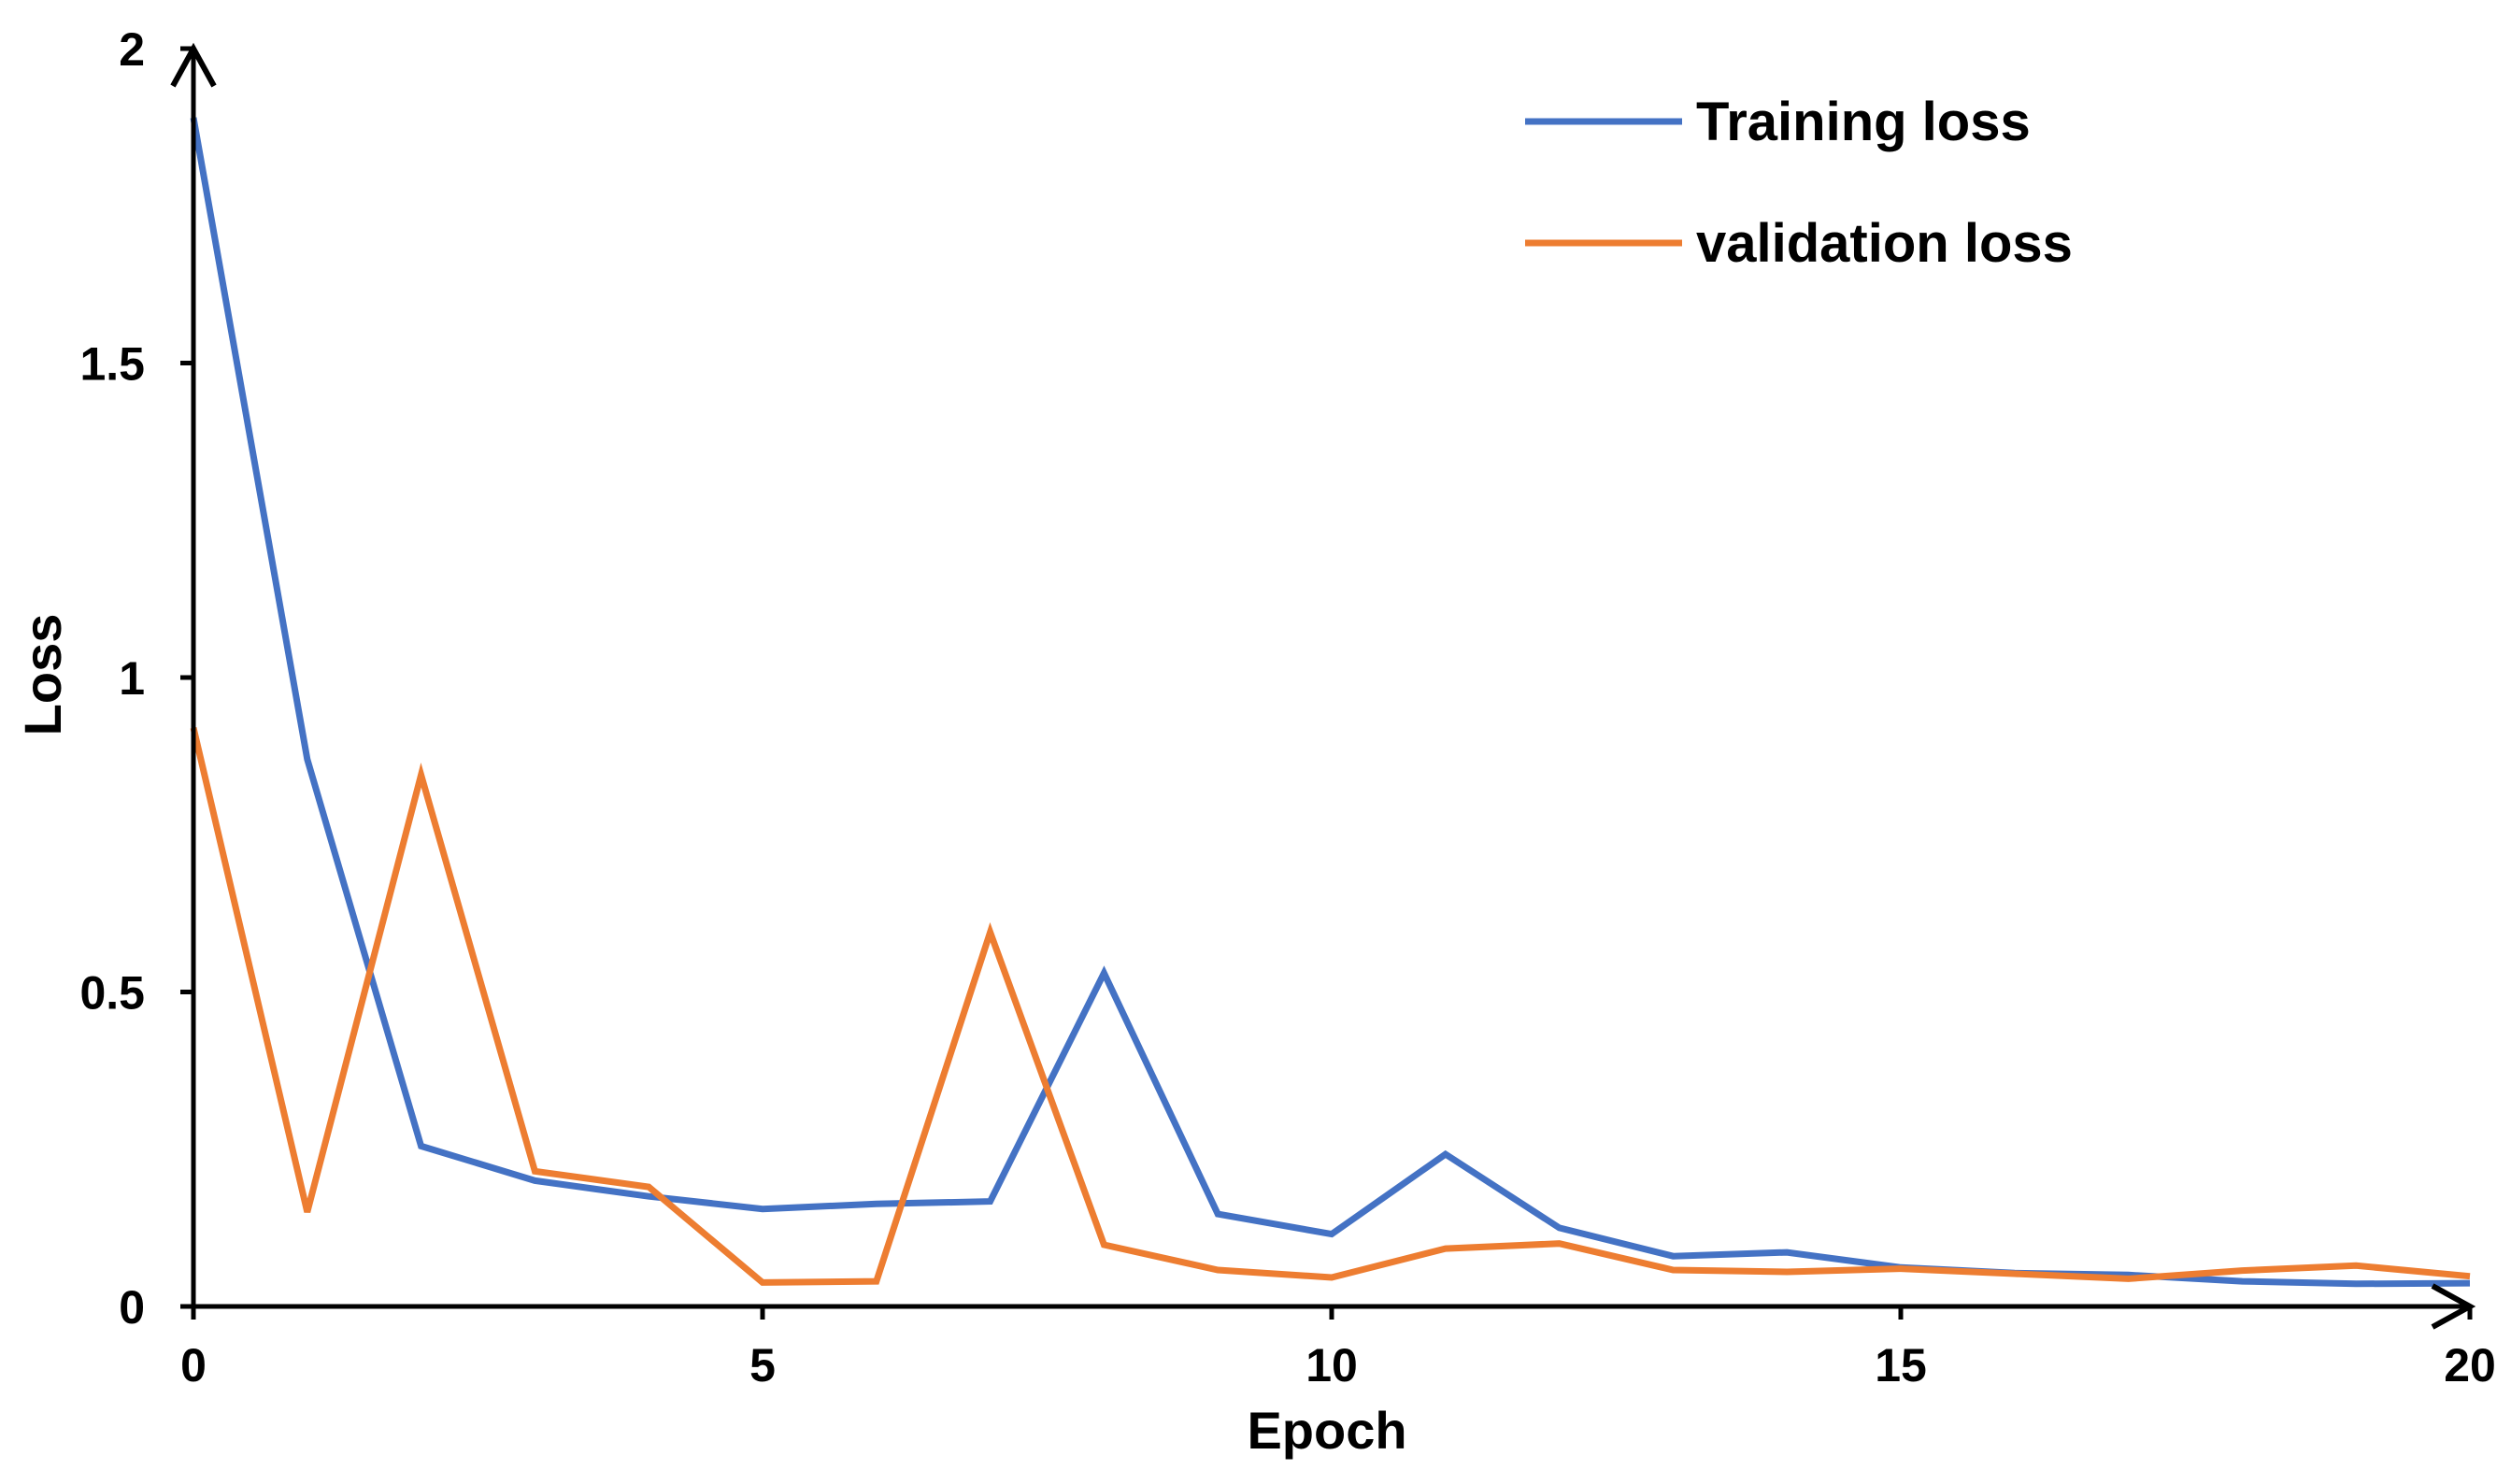  Describe the element at coordinates (112, 364) in the screenshot. I see `y-tick-label: 1.5` at that location.